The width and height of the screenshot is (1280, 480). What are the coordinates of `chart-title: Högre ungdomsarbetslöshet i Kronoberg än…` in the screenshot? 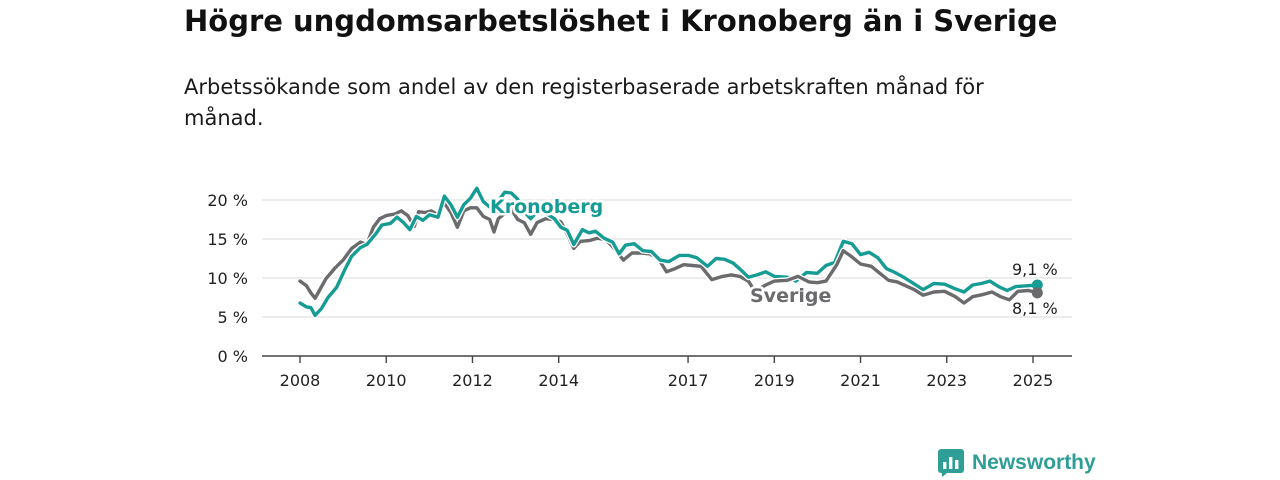 It's located at (621, 21).